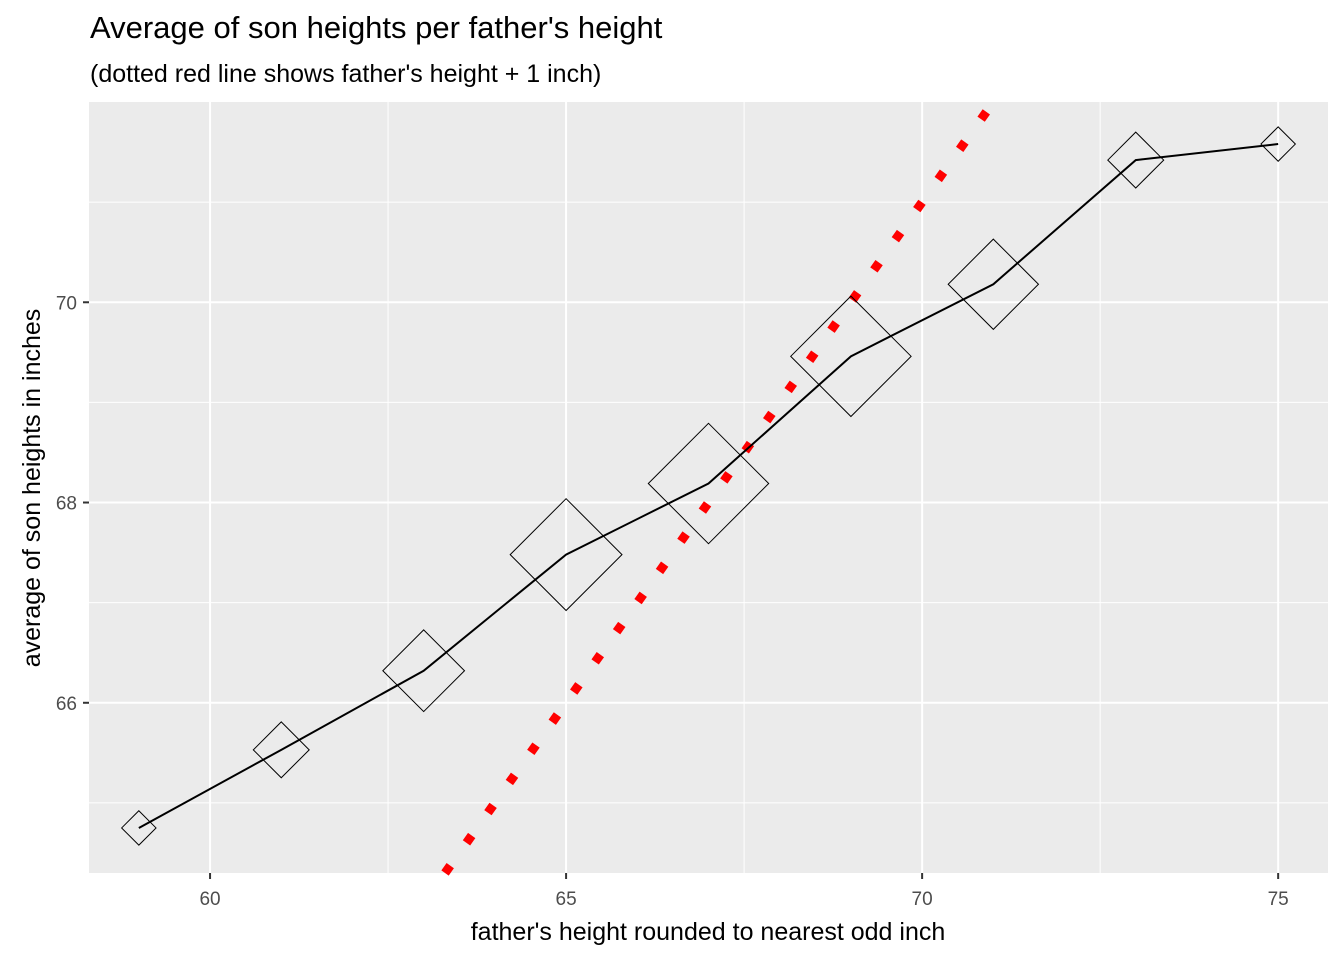 The height and width of the screenshot is (960, 1344). What do you see at coordinates (1278, 899) in the screenshot?
I see `x-tick-label: 75` at bounding box center [1278, 899].